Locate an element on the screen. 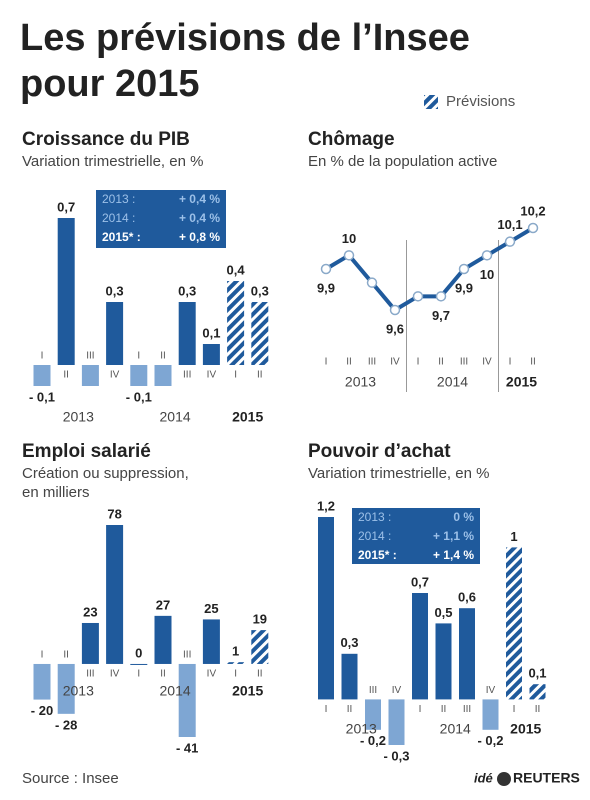 The height and width of the screenshot is (800, 590). value-label: 78 is located at coordinates (114, 513).